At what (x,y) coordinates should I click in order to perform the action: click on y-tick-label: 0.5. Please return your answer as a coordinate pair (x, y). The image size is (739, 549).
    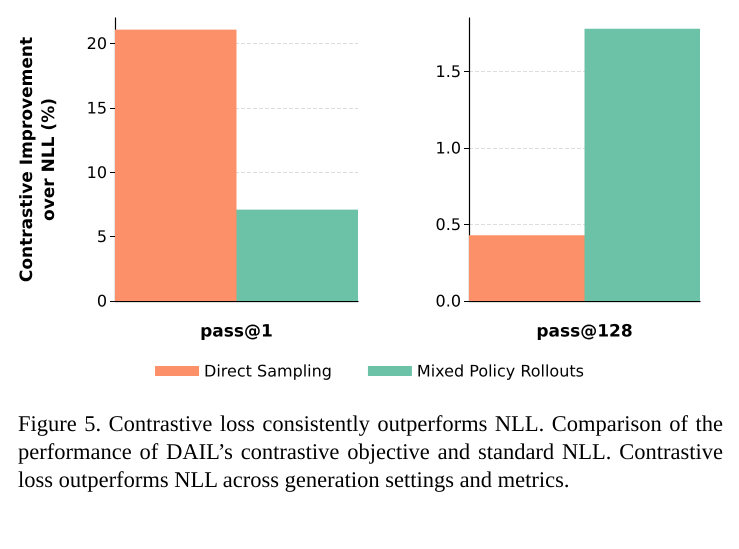
    Looking at the image, I should click on (448, 224).